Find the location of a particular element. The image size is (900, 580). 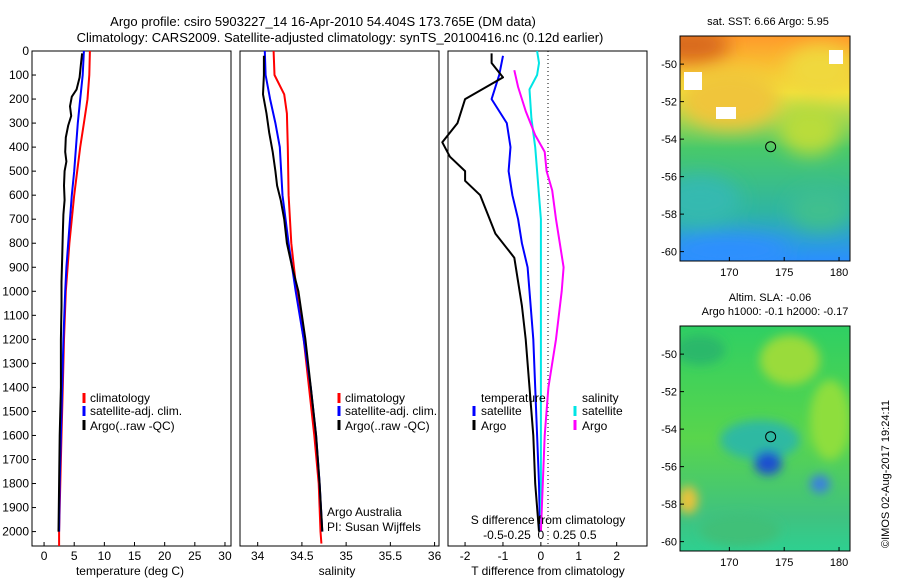

annotation-argo-australia: Argo Australia is located at coordinates (364, 512).